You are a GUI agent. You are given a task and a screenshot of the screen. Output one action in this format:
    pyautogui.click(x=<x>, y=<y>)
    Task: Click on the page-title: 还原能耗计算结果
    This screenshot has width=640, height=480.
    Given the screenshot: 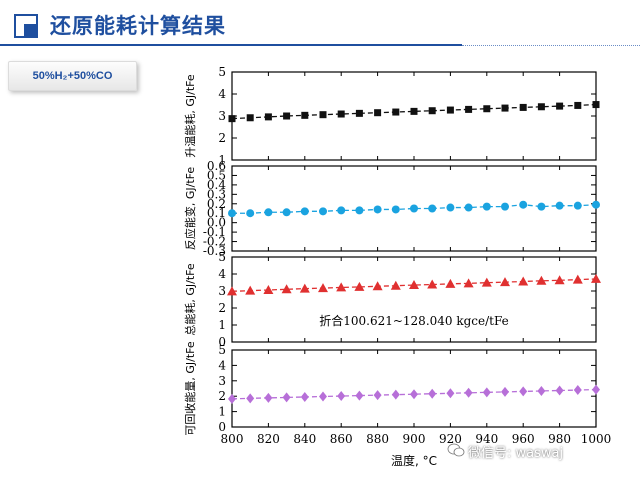 What is the action you would take?
    pyautogui.click(x=138, y=26)
    